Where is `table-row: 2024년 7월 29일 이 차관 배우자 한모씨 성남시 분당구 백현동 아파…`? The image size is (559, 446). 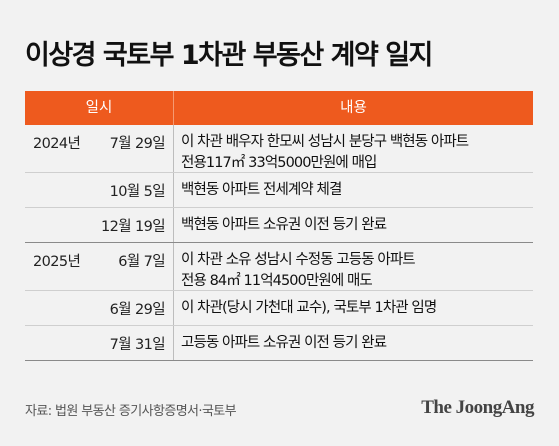 table-row: 2024년 7월 29일 이 차관 배우자 한모씨 성남시 분당구 백현동 아파… is located at coordinates (279, 149).